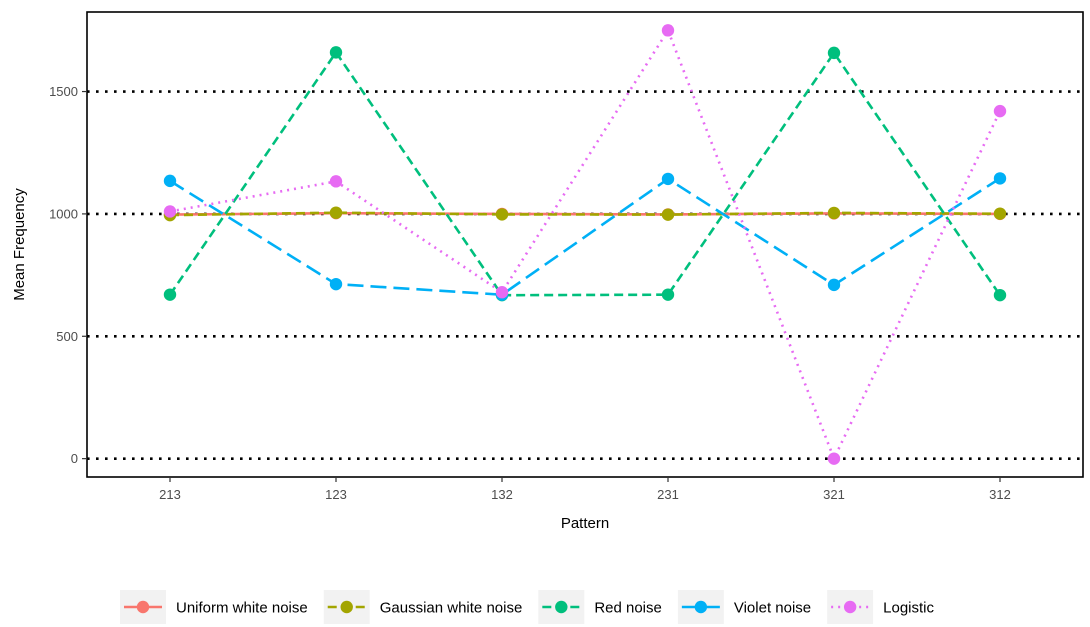 The width and height of the screenshot is (1090, 627). I want to click on y-tick-label: 1000, so click(63, 213).